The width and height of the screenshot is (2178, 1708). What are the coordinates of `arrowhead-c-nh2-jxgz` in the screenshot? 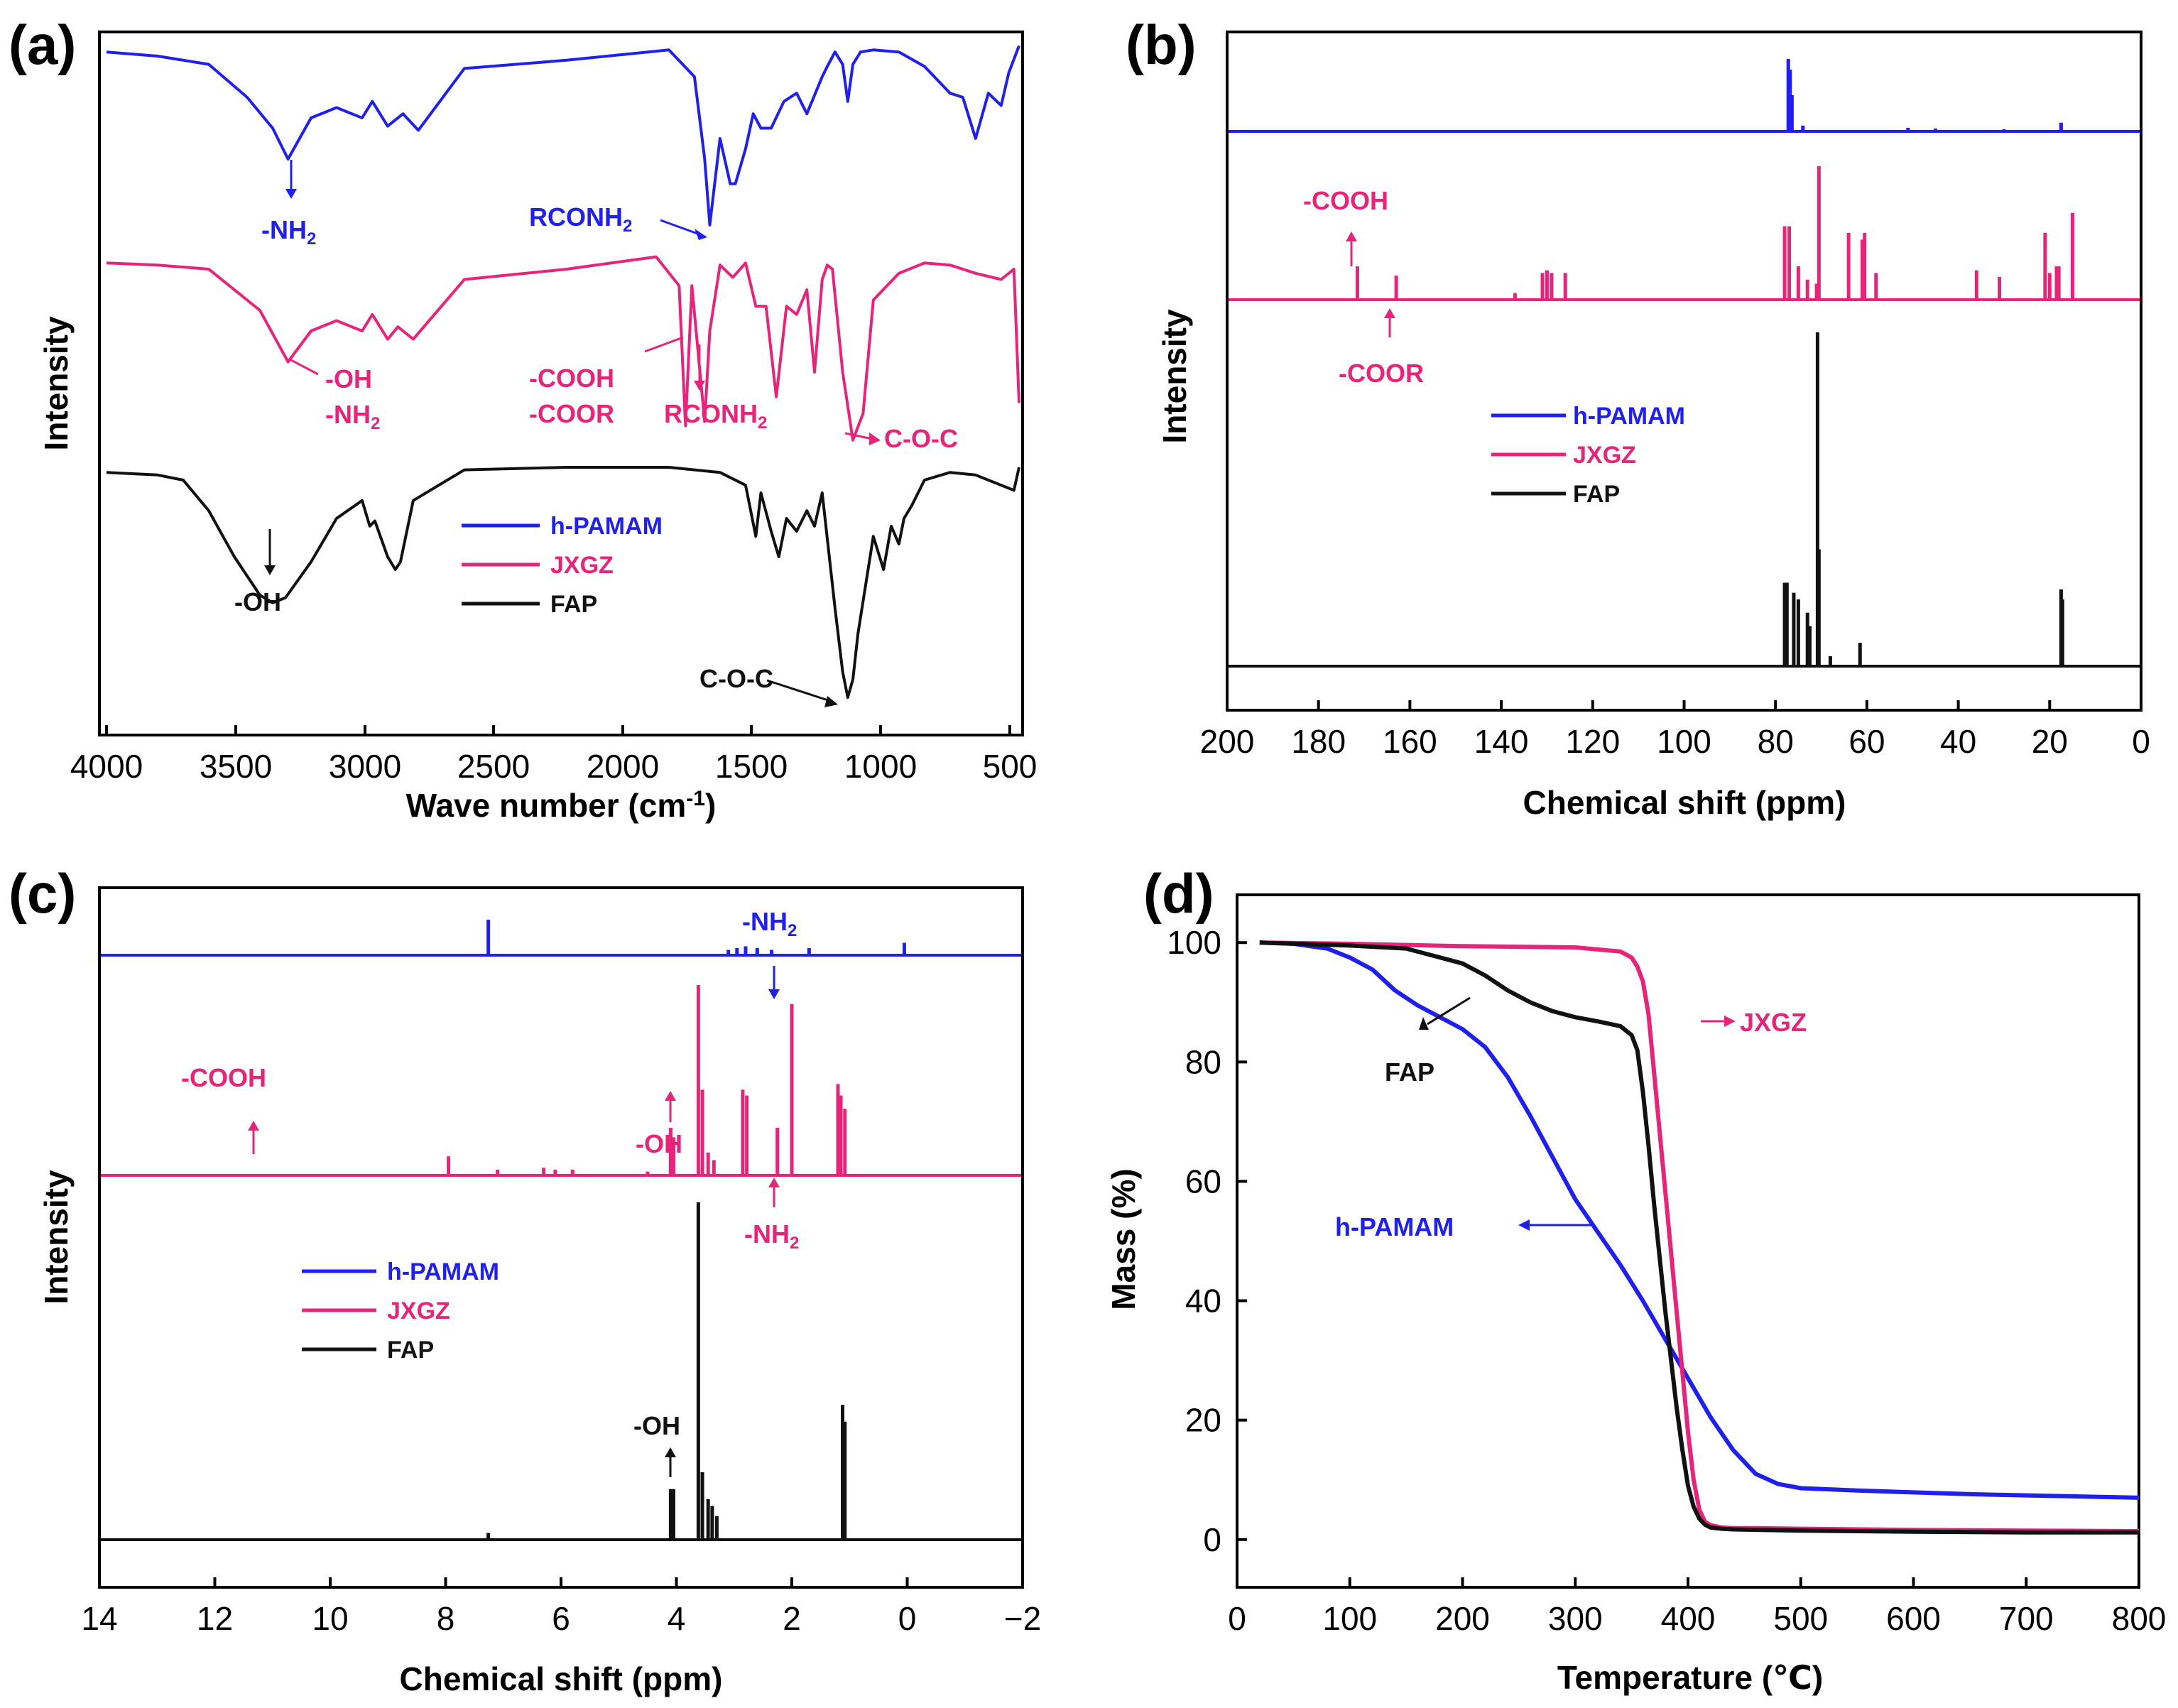 It's located at (774, 1182).